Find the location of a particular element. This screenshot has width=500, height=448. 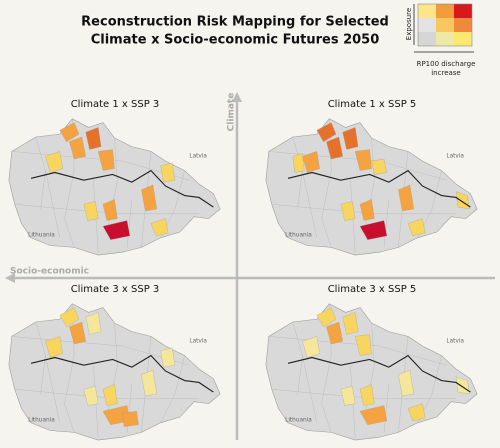

legend-x-label: RP100 discharge is located at coordinates (446, 64).